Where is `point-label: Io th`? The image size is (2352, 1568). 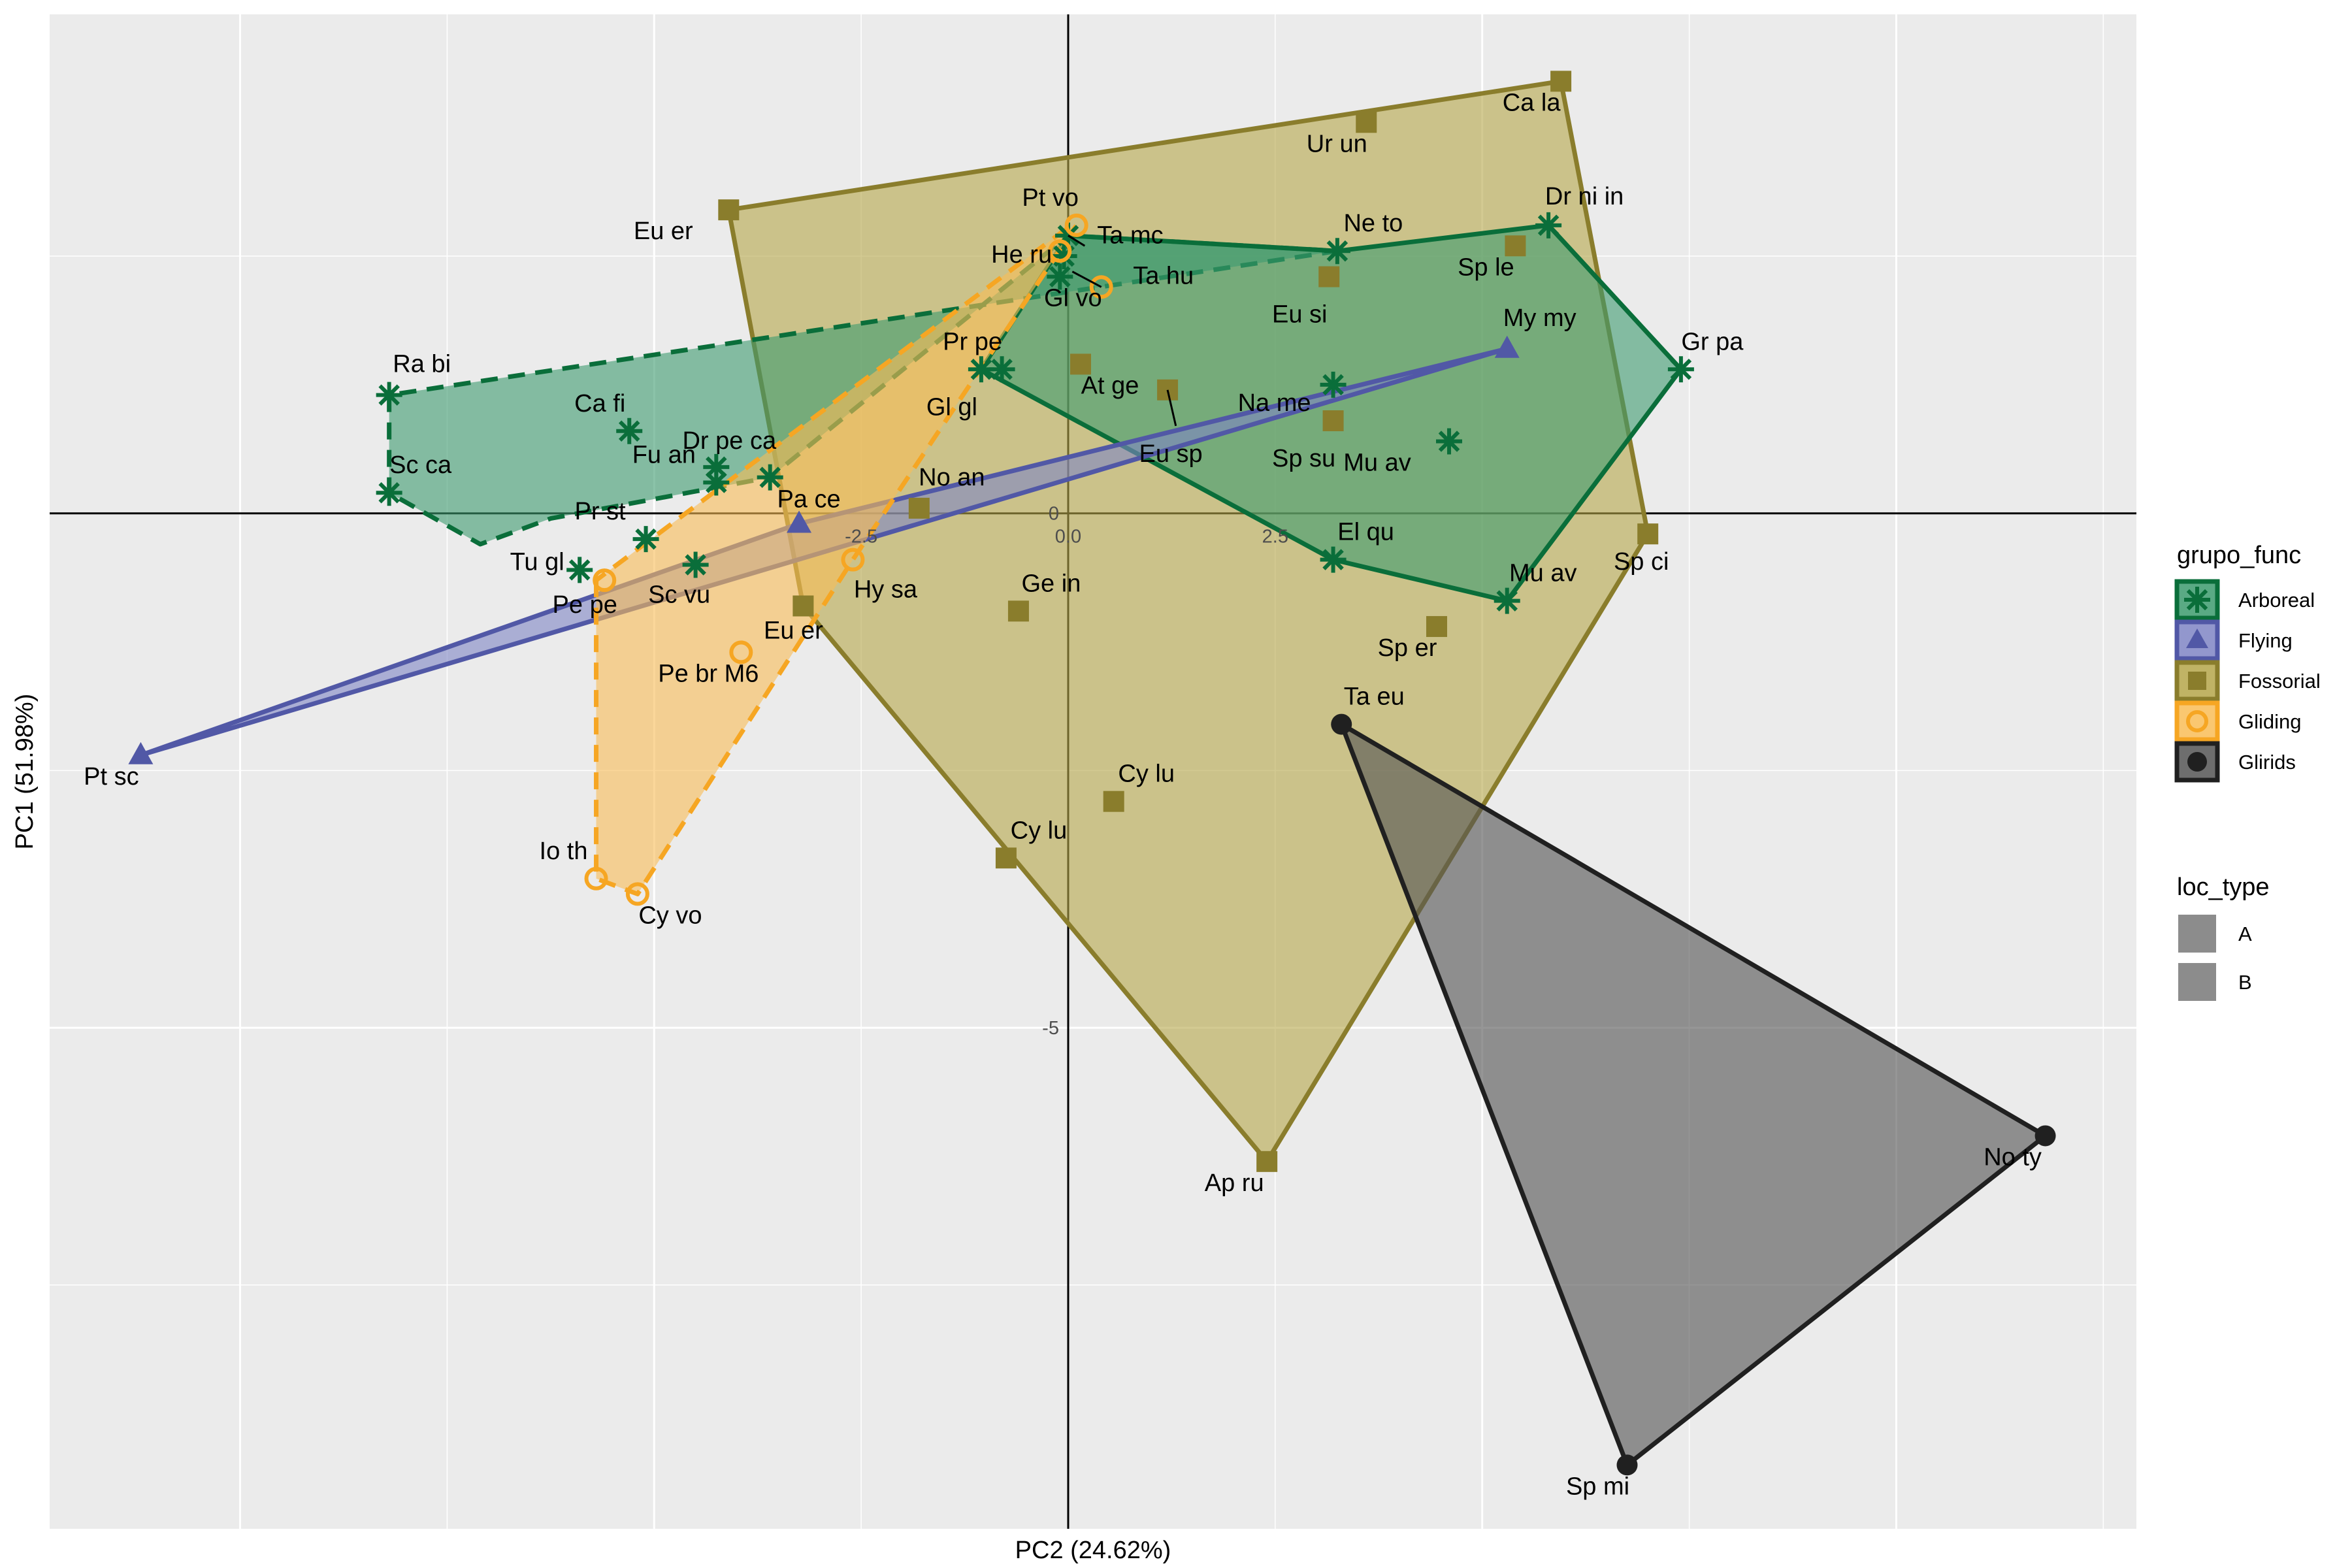
point-label: Io th is located at coordinates (564, 851).